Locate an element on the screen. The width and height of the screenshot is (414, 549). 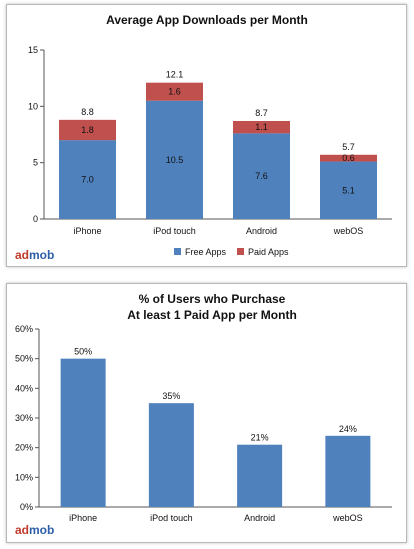
label-free-apps: 5.1 is located at coordinates (348, 190).